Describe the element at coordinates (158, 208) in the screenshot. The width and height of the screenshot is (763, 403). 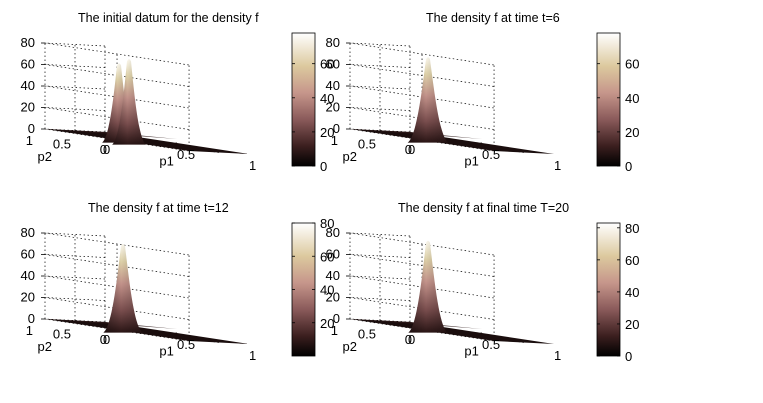
I see `chart-title: The density f at time t=12` at that location.